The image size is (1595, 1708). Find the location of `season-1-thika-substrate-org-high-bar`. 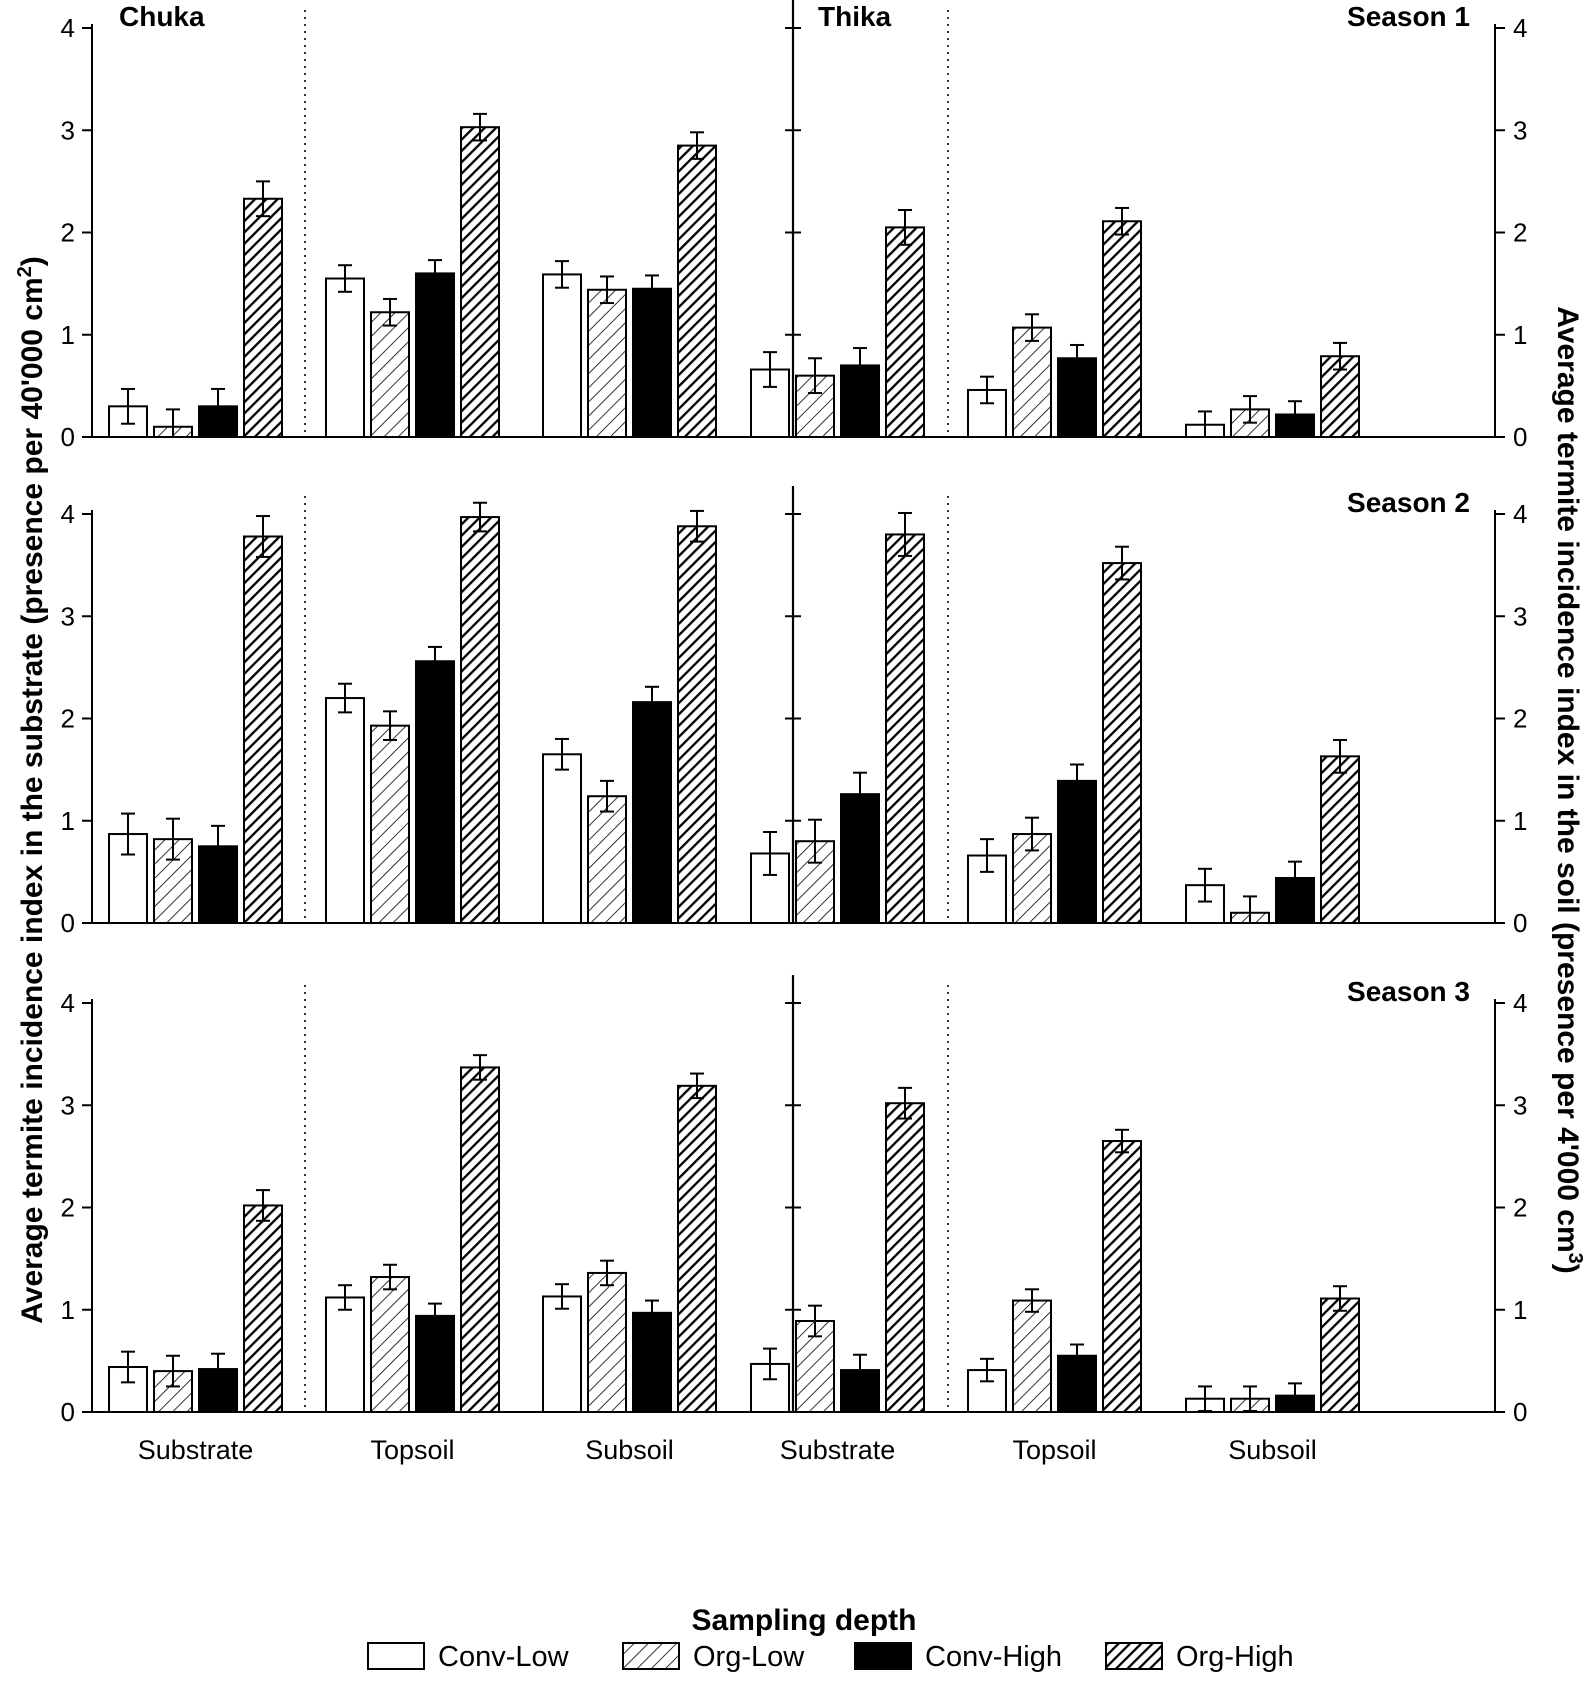

season-1-thika-substrate-org-high-bar is located at coordinates (905, 332).